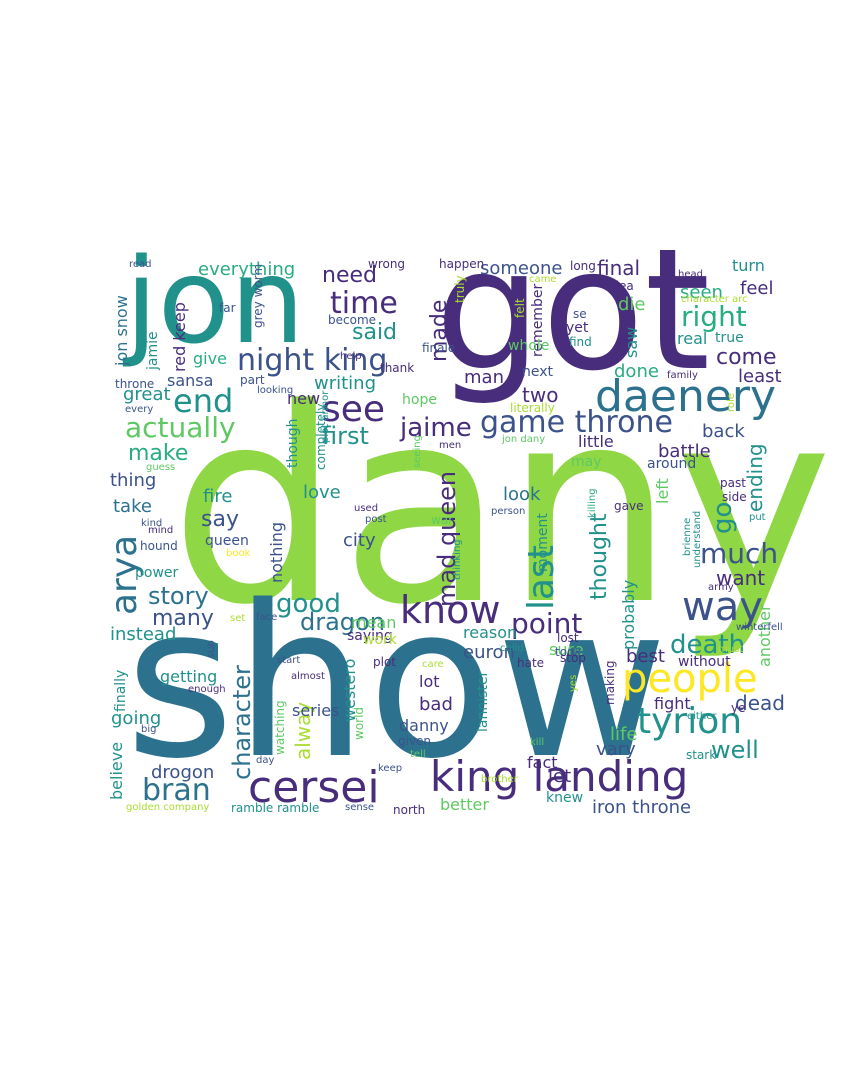 The image size is (864, 1080). What do you see at coordinates (266, 617) in the screenshot?
I see `word-face: face` at bounding box center [266, 617].